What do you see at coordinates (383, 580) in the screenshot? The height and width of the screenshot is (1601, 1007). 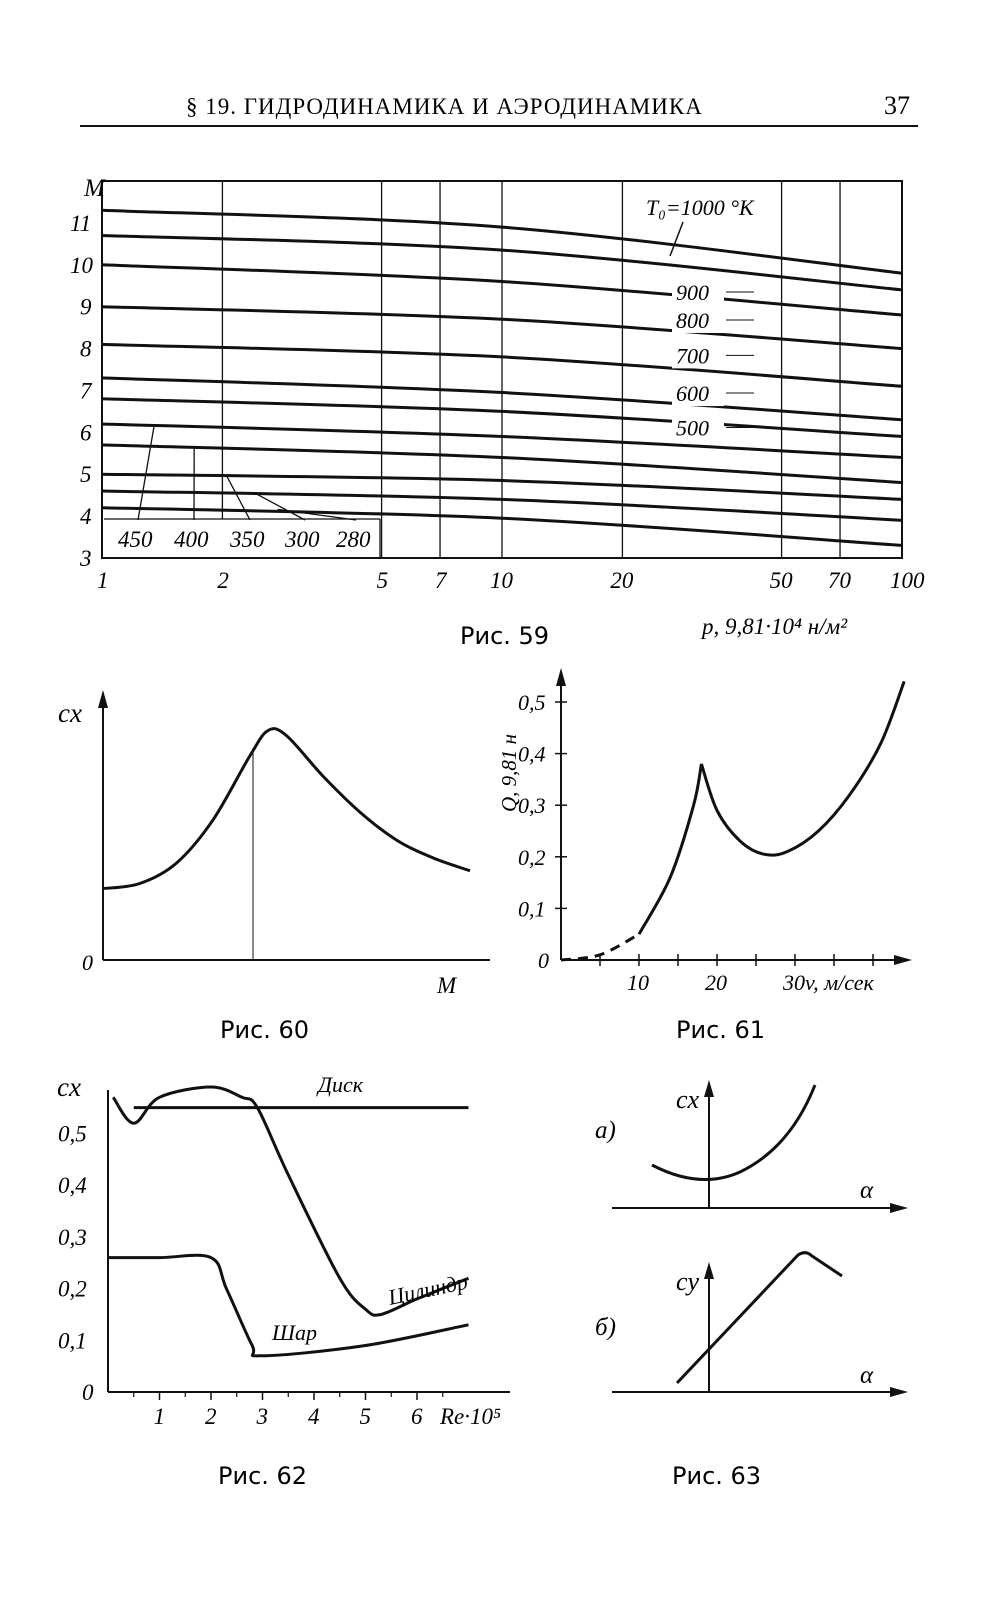 I see `fig59-x-tick-label: 5` at bounding box center [383, 580].